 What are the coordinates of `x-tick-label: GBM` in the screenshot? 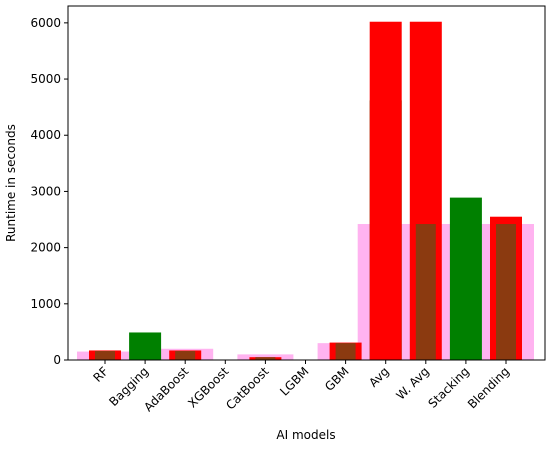 It's located at (337, 379).